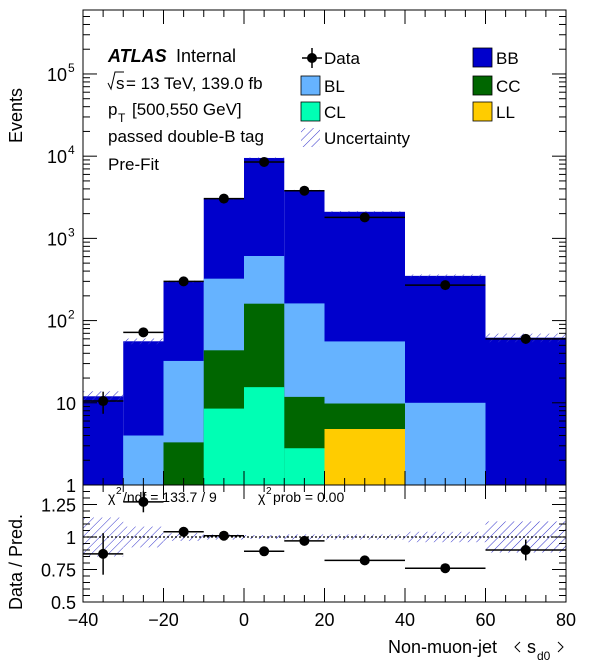  What do you see at coordinates (485, 620) in the screenshot?
I see `x-tick-label: 60` at bounding box center [485, 620].